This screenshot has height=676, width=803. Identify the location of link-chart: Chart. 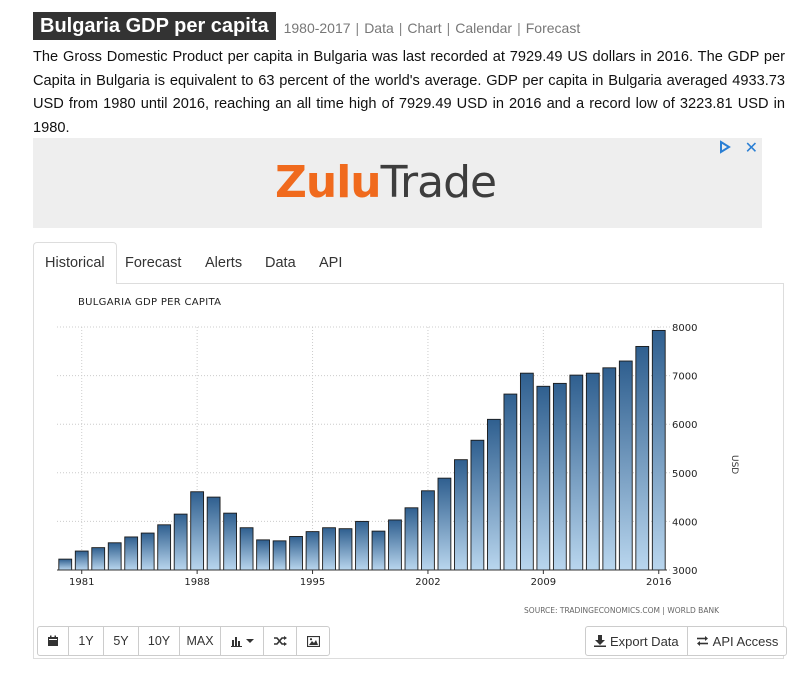
(424, 27).